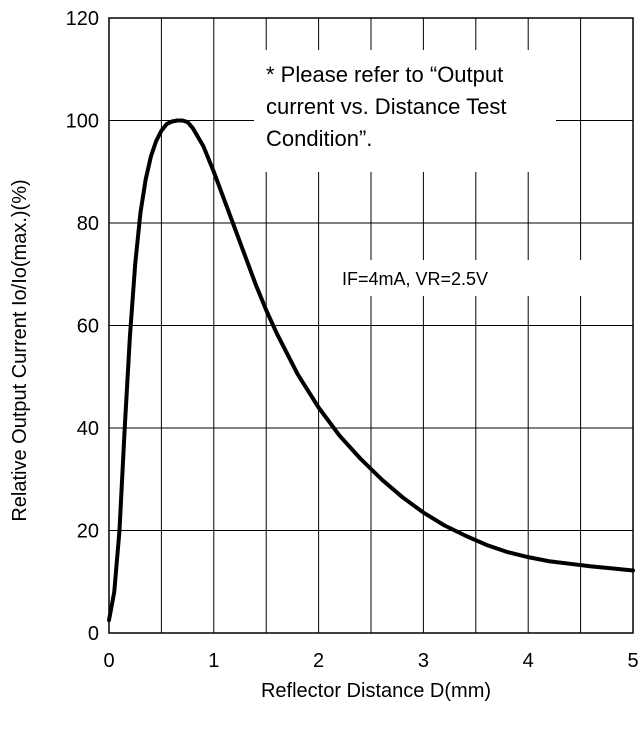 The height and width of the screenshot is (729, 640). What do you see at coordinates (376, 691) in the screenshot?
I see `x-axis-label: Reflector Distance D(mm)` at bounding box center [376, 691].